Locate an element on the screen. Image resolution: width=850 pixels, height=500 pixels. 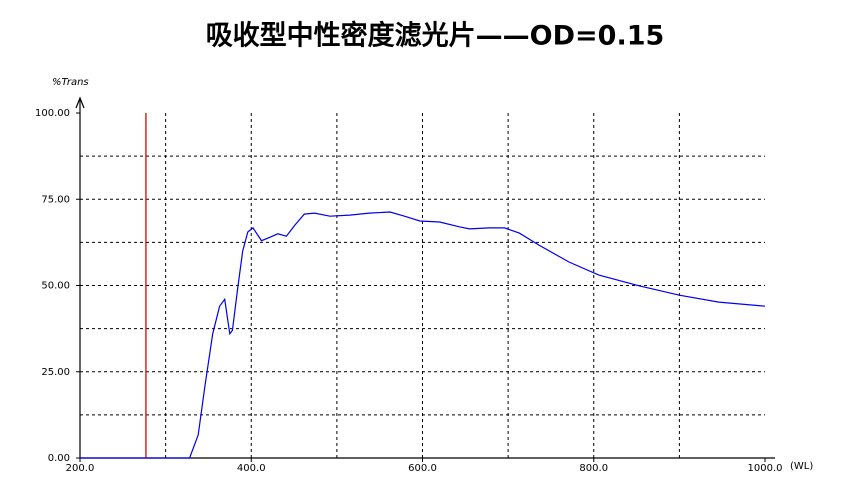
x-tick-label: 600.0 is located at coordinates (422, 468).